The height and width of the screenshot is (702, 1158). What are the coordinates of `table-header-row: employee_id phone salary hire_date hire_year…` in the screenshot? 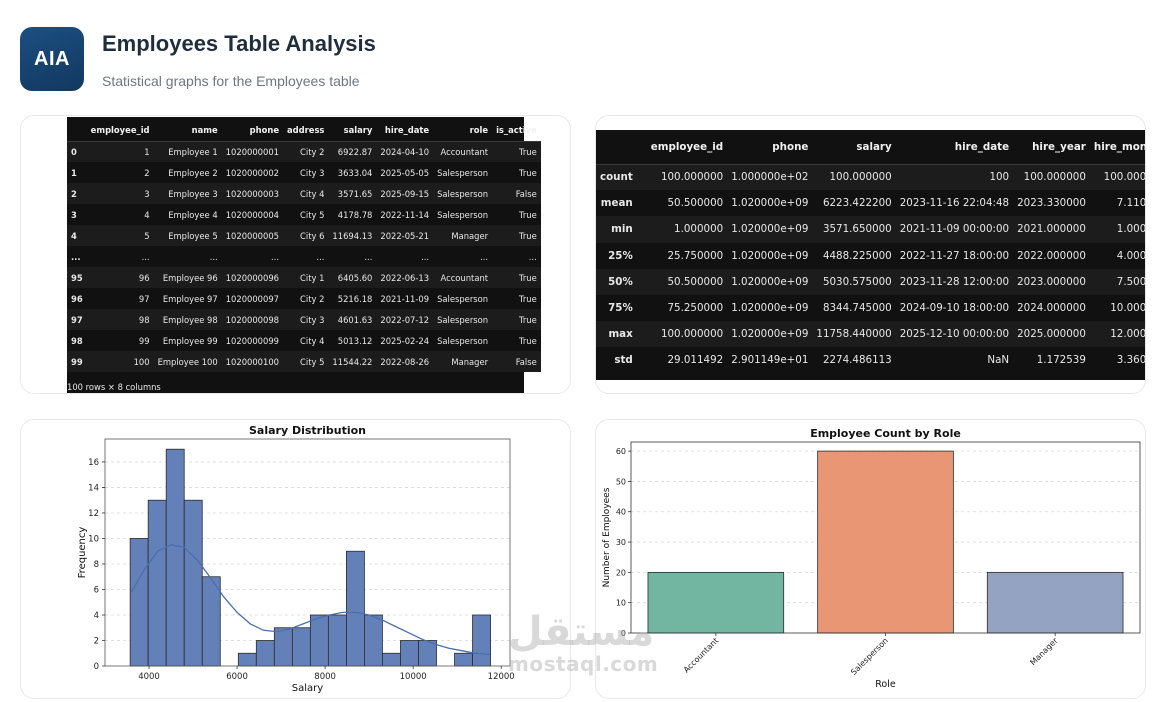 It's located at (870, 147).